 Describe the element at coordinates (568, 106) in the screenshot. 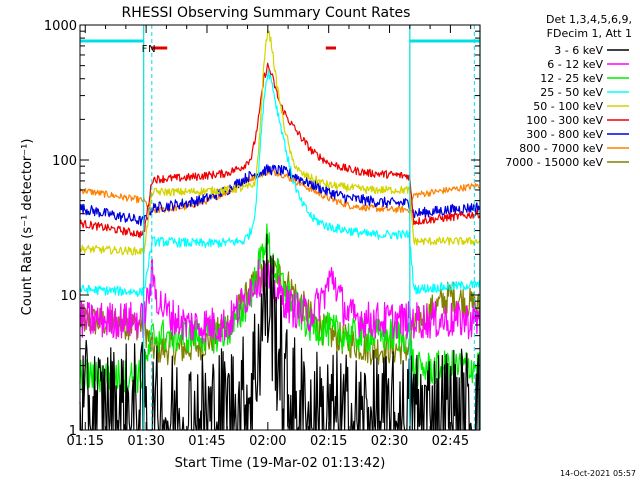

I see `legend-label-5: 50 - 100 keV` at that location.